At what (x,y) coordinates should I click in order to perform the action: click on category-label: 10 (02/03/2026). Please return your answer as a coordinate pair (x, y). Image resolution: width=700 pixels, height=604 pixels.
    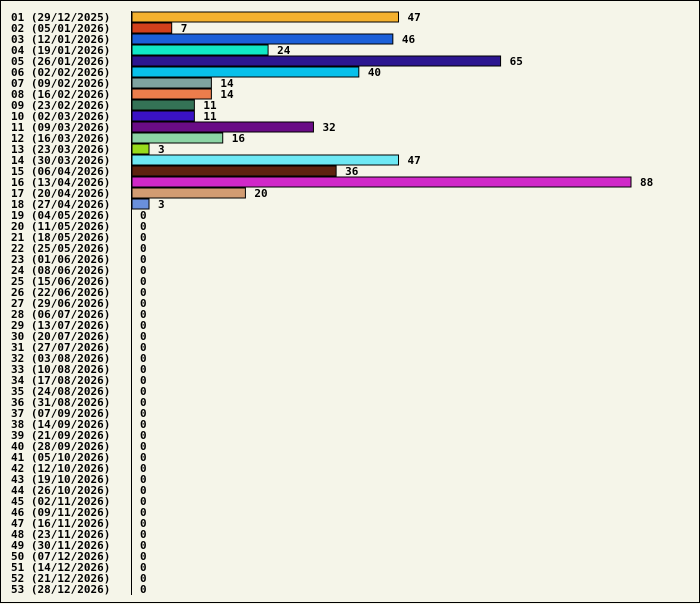
    Looking at the image, I should click on (60, 116).